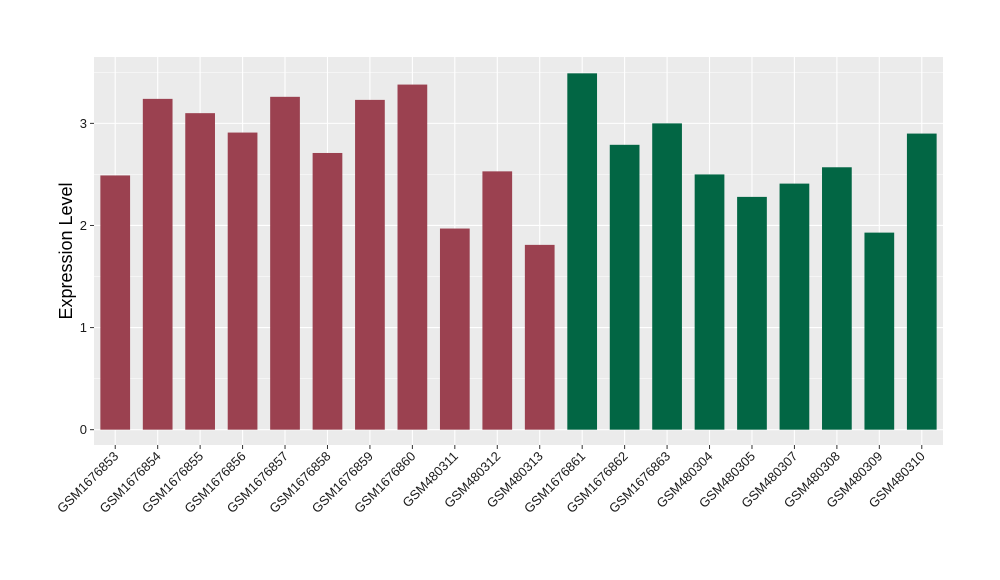 This screenshot has height=580, width=1000. I want to click on bar-gsm1676853, so click(115, 302).